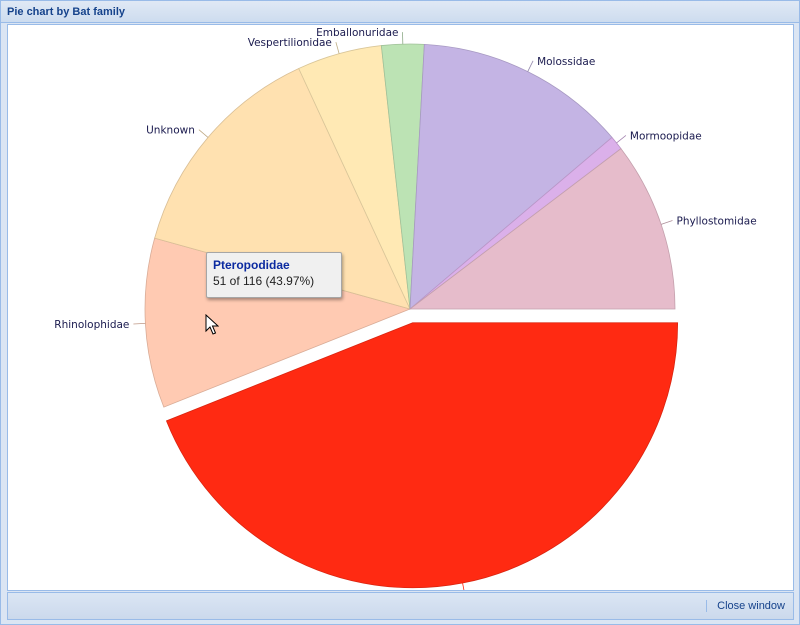  I want to click on close-window-button: Close window, so click(745, 606).